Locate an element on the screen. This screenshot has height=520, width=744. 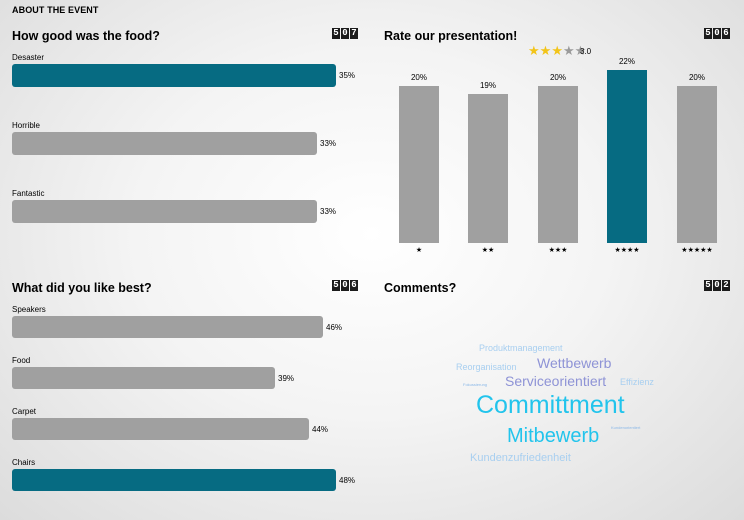
option-label: Desaster is located at coordinates (28, 57).